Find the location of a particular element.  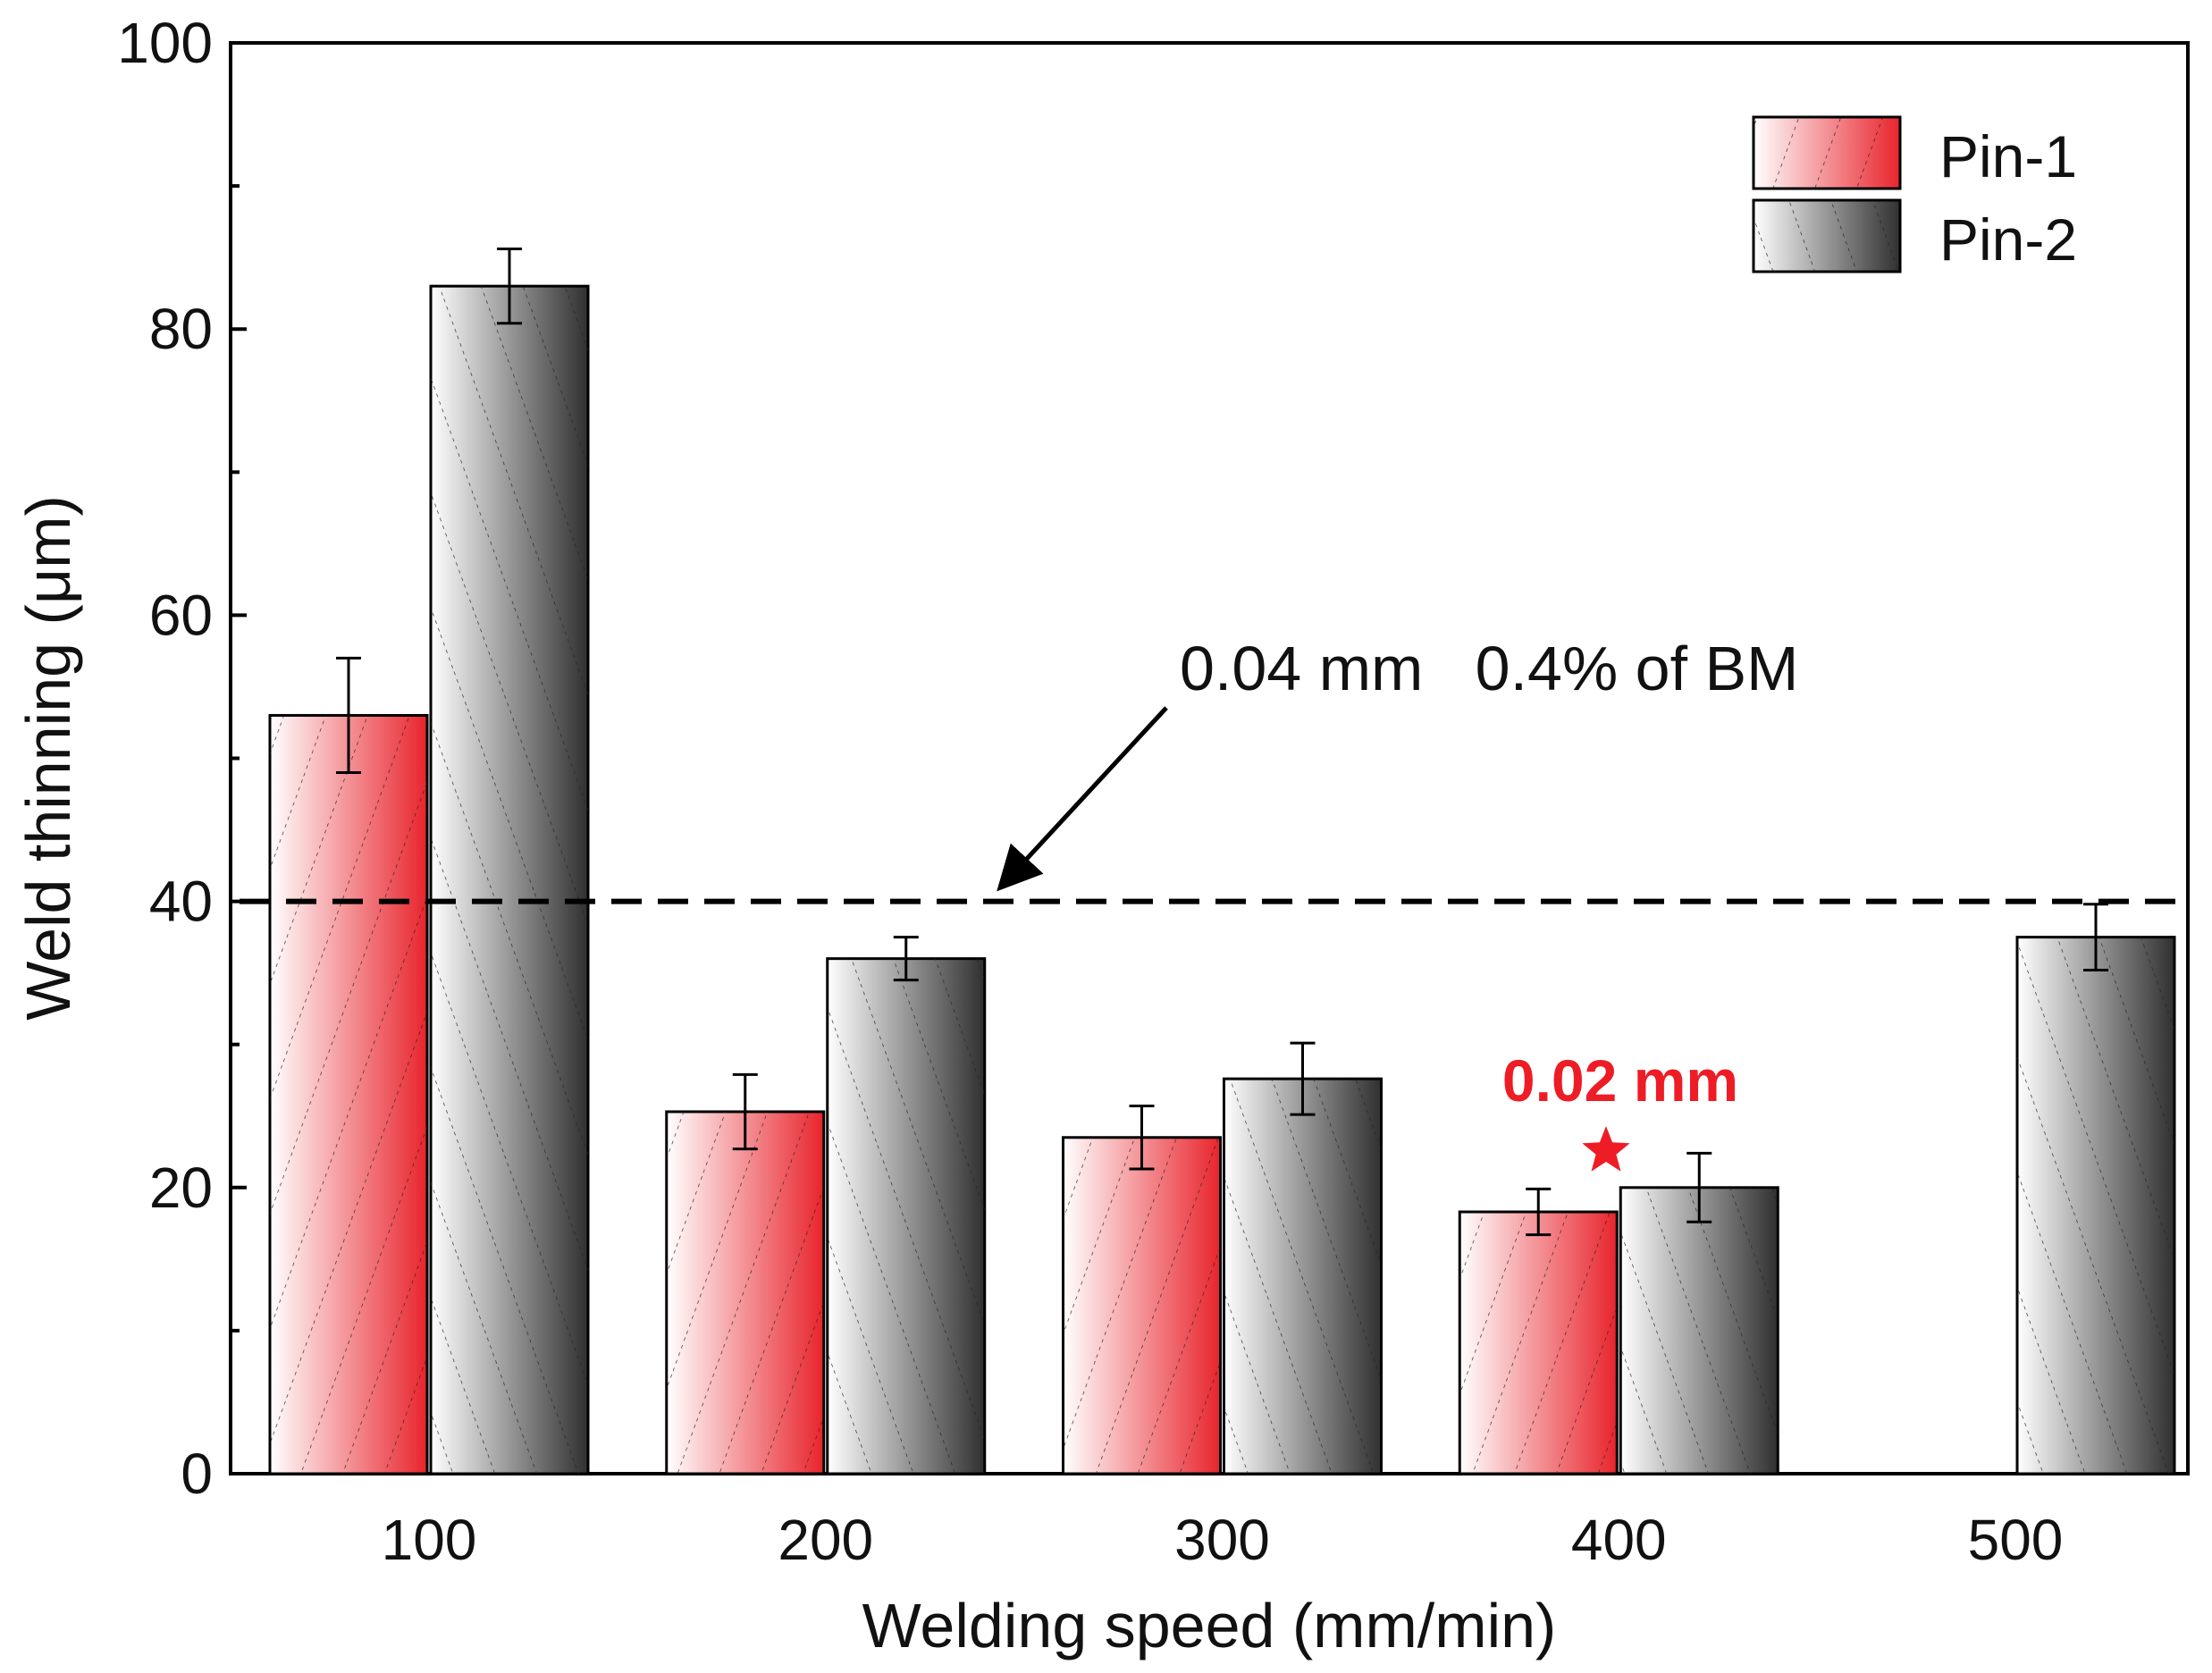

x-tick-label: 400 is located at coordinates (1619, 1540).